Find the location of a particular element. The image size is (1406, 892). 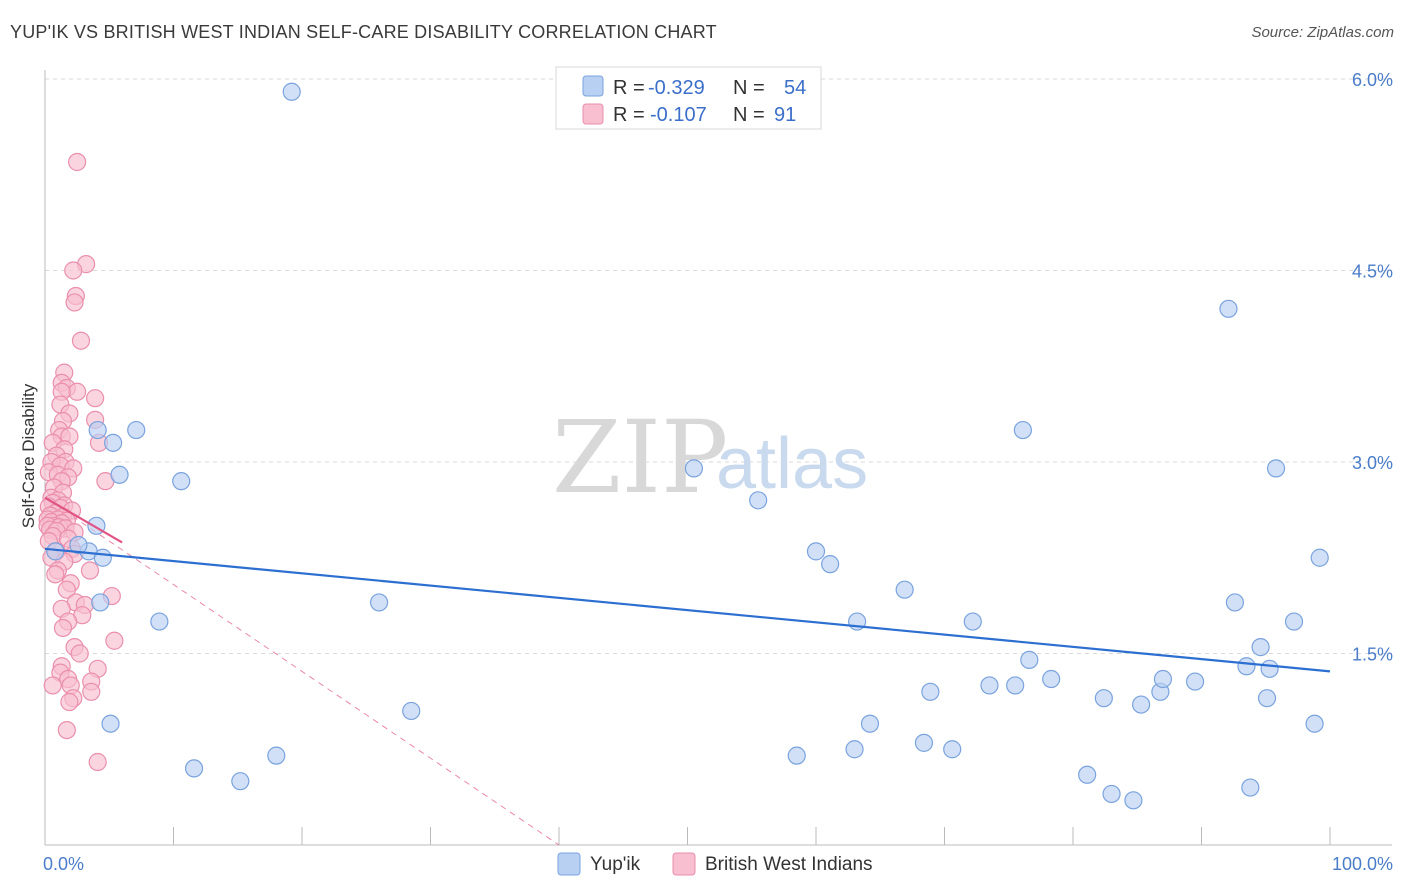

series-legend-swatch-bwi is located at coordinates (684, 864).